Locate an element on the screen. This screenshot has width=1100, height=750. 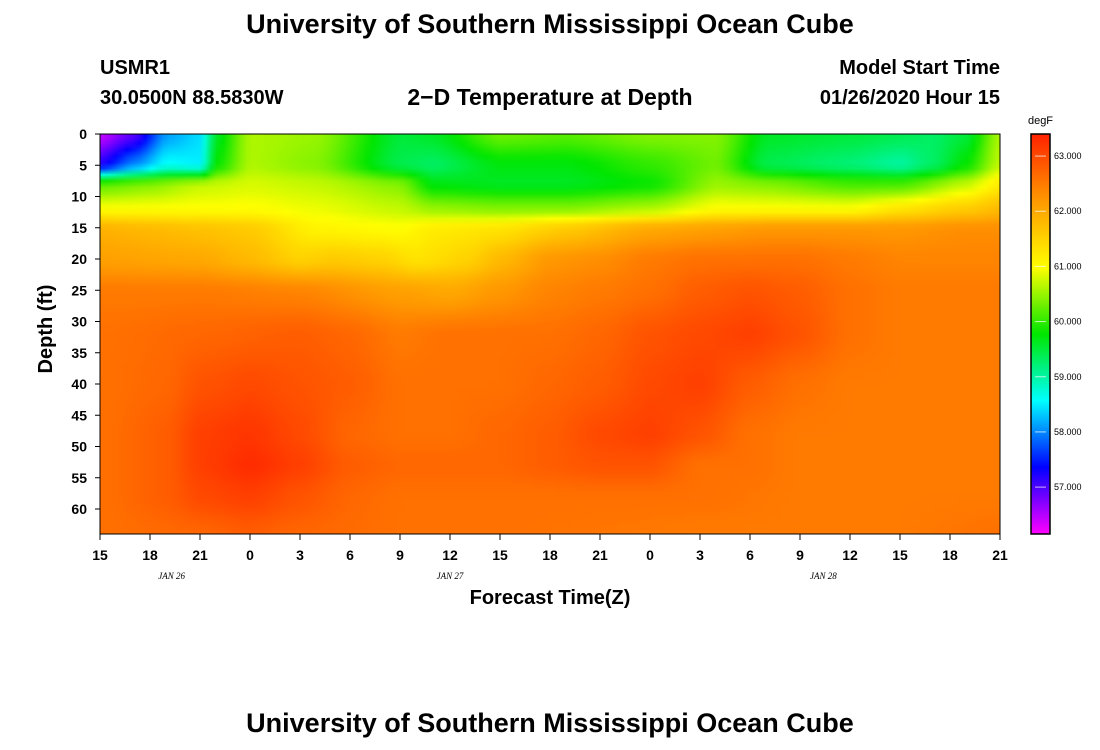
y-tick-label: 30 is located at coordinates (79, 322).